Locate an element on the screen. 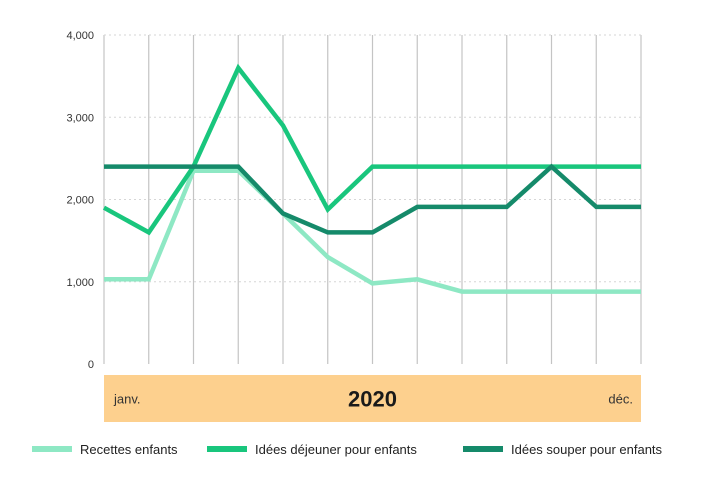  legend-item: Recettes enfants is located at coordinates (105, 449).